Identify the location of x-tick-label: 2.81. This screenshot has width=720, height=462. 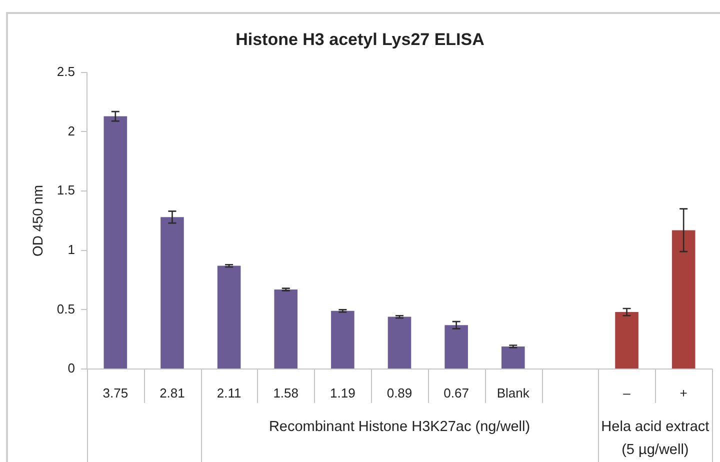
(172, 392).